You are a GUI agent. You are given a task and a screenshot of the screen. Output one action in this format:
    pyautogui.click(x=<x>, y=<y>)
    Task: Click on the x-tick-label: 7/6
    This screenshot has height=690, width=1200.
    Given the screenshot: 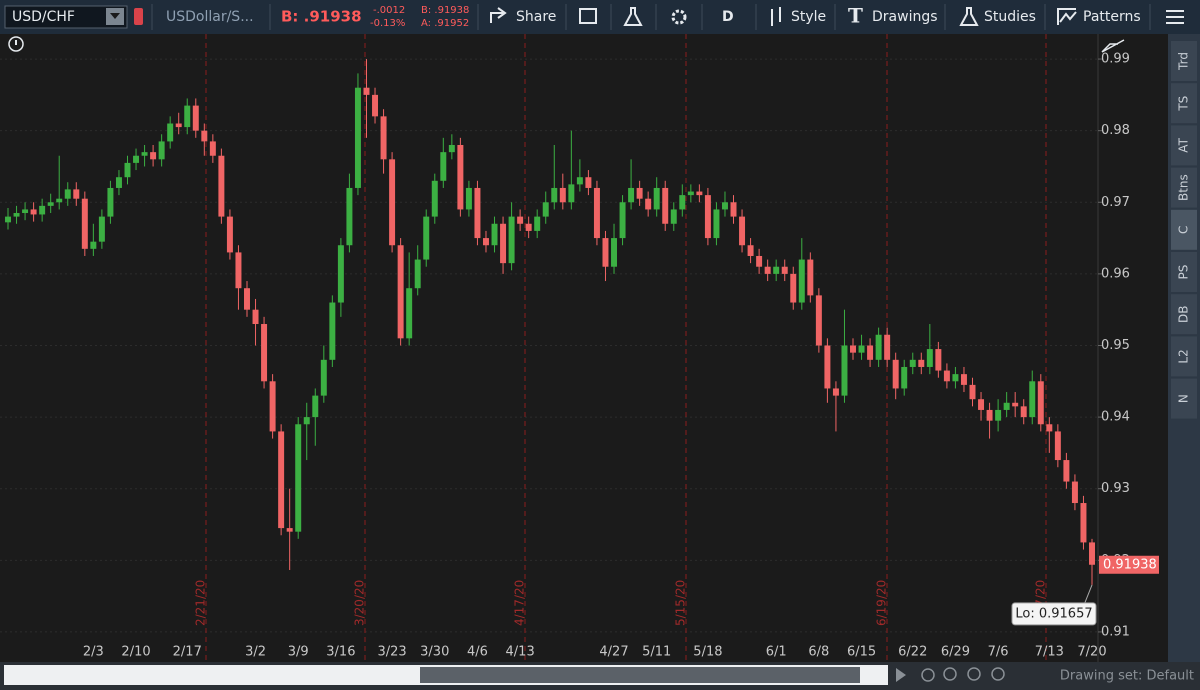 What is the action you would take?
    pyautogui.click(x=998, y=652)
    